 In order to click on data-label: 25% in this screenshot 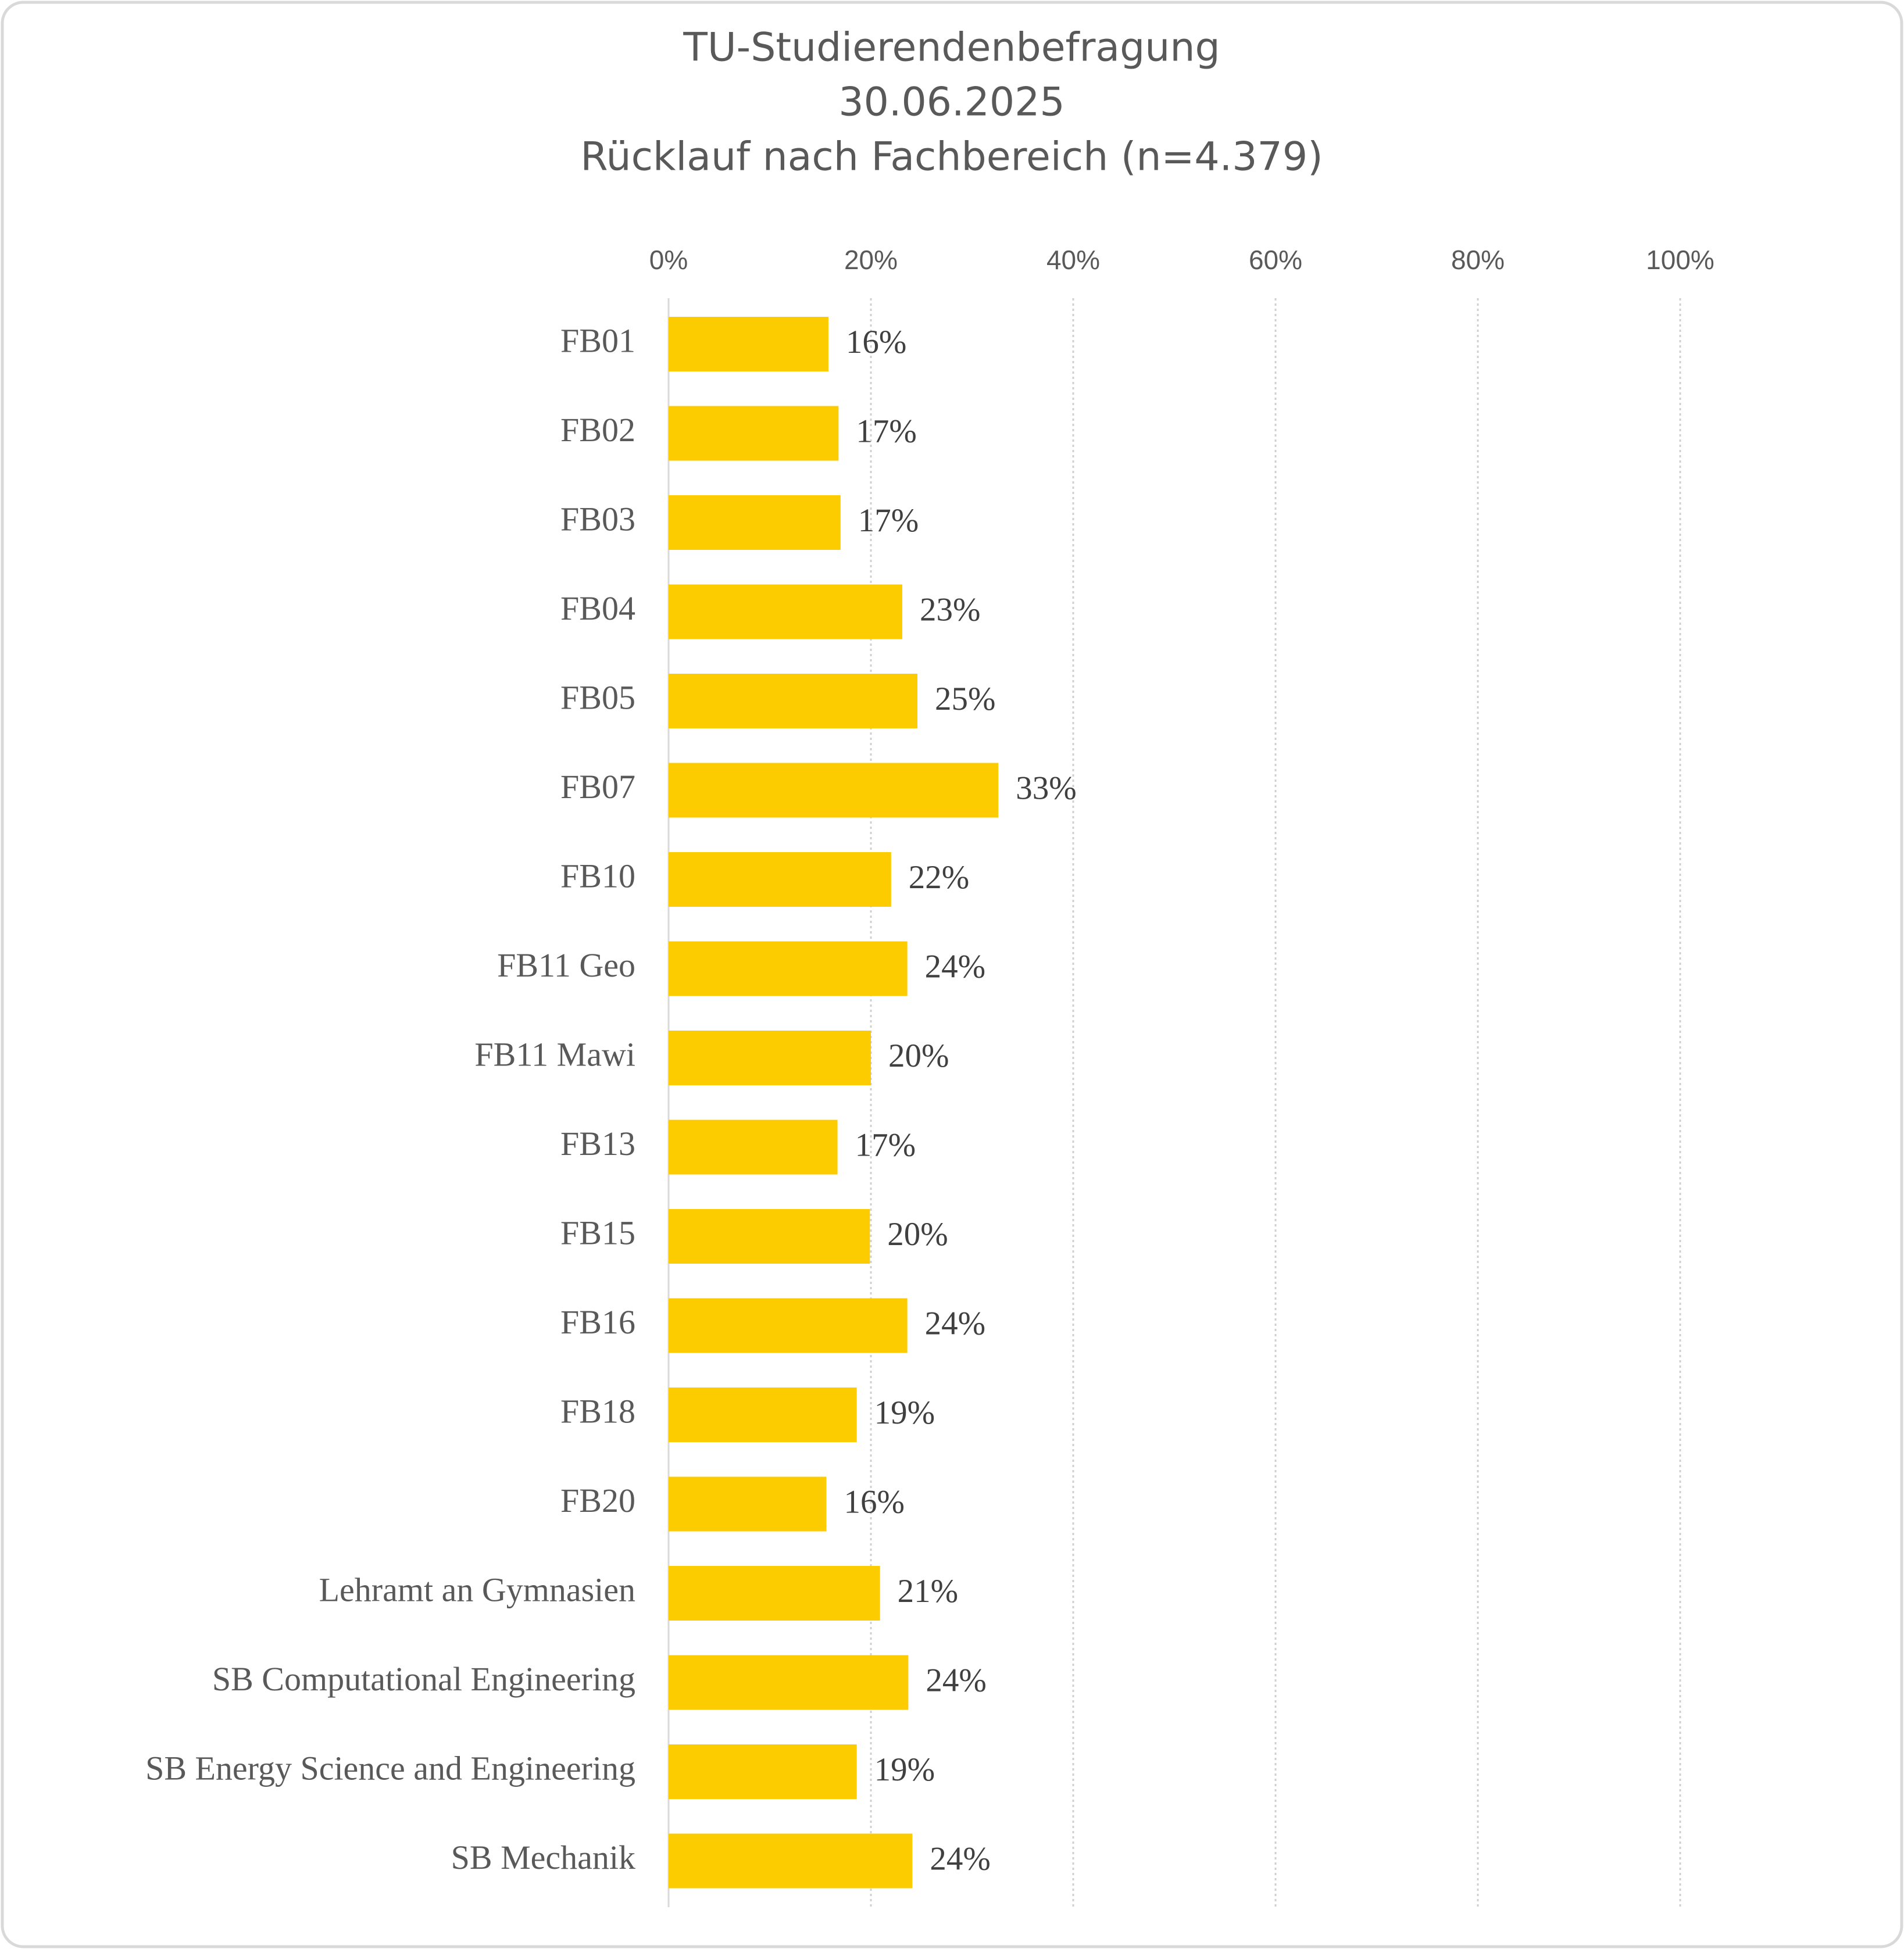, I will do `click(965, 699)`.